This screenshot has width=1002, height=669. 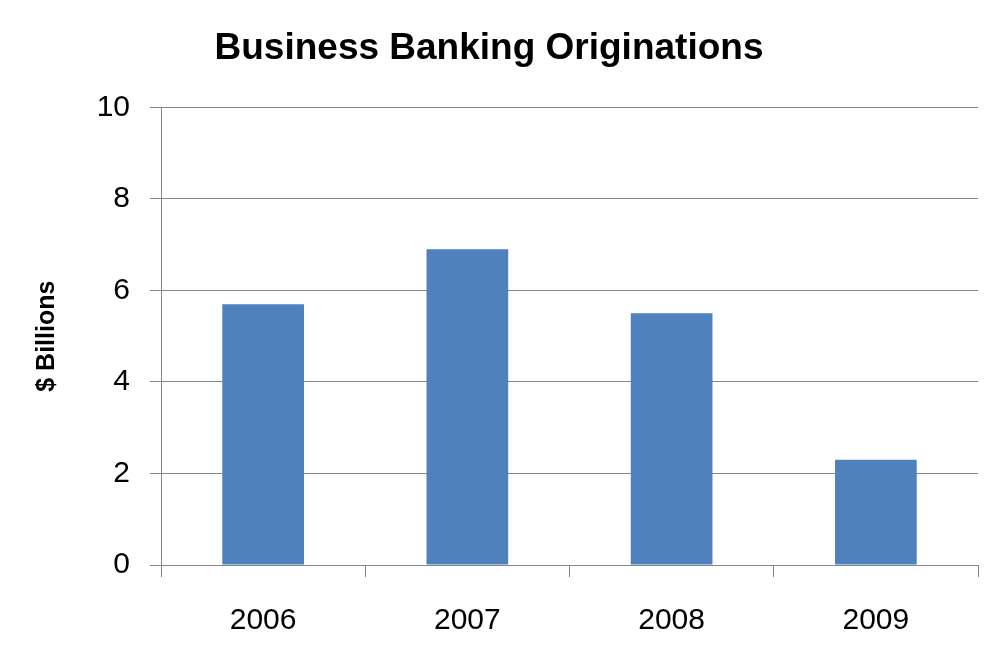 What do you see at coordinates (44, 336) in the screenshot?
I see `y-axis-title: $ Billions` at bounding box center [44, 336].